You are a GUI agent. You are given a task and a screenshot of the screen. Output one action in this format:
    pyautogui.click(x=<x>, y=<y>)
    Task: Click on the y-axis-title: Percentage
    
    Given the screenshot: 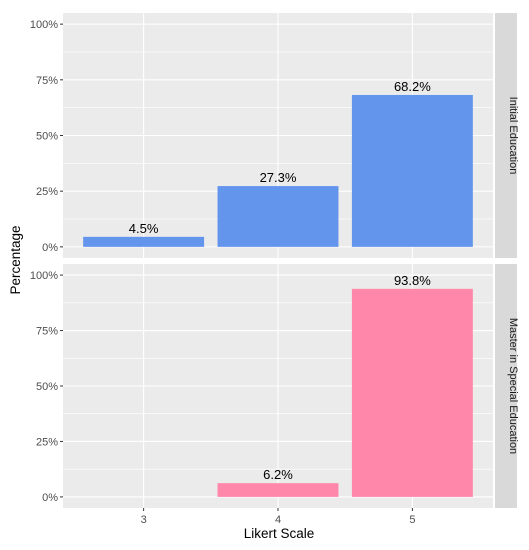 What is the action you would take?
    pyautogui.click(x=15, y=259)
    